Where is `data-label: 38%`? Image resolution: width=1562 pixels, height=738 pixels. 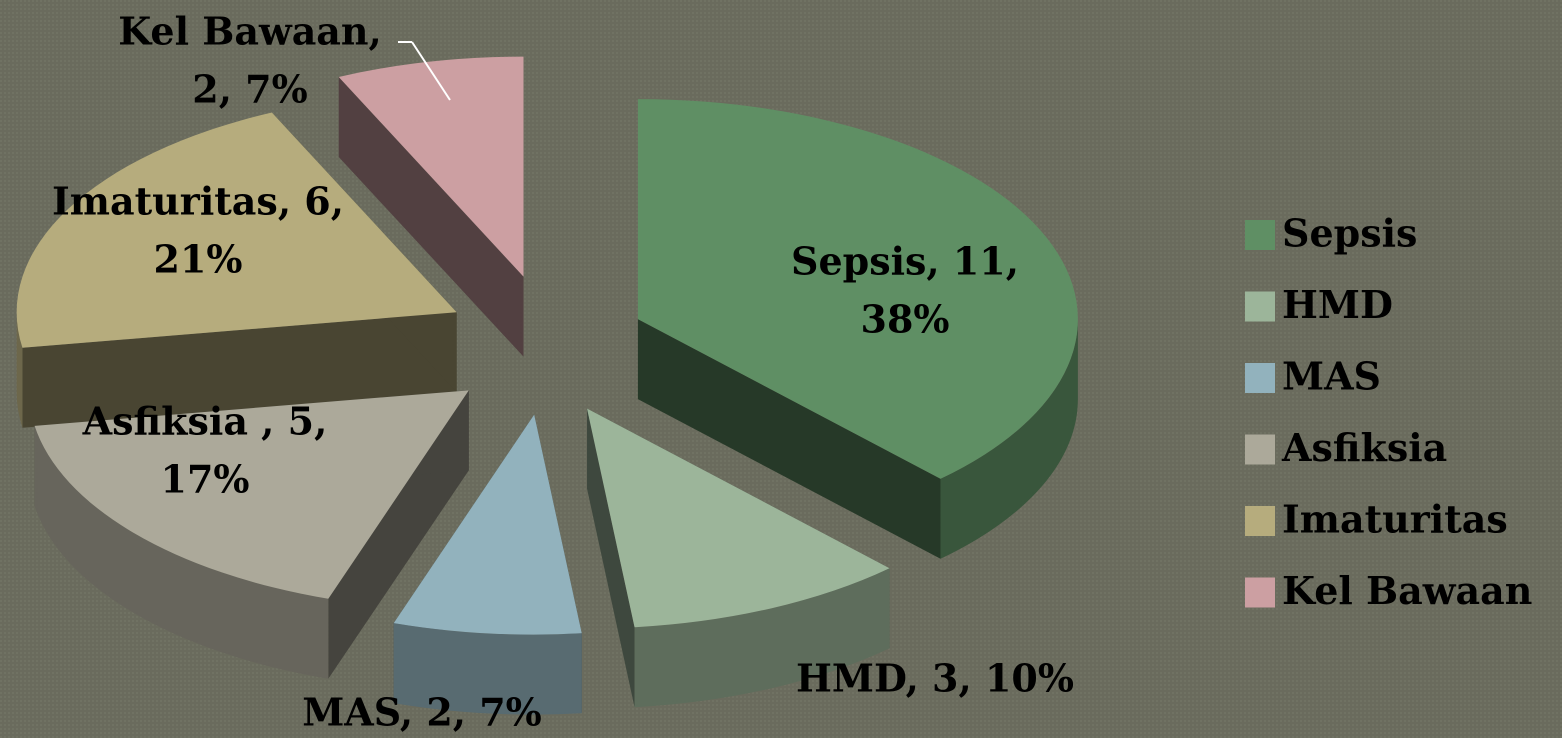
data-label: 38% is located at coordinates (905, 319).